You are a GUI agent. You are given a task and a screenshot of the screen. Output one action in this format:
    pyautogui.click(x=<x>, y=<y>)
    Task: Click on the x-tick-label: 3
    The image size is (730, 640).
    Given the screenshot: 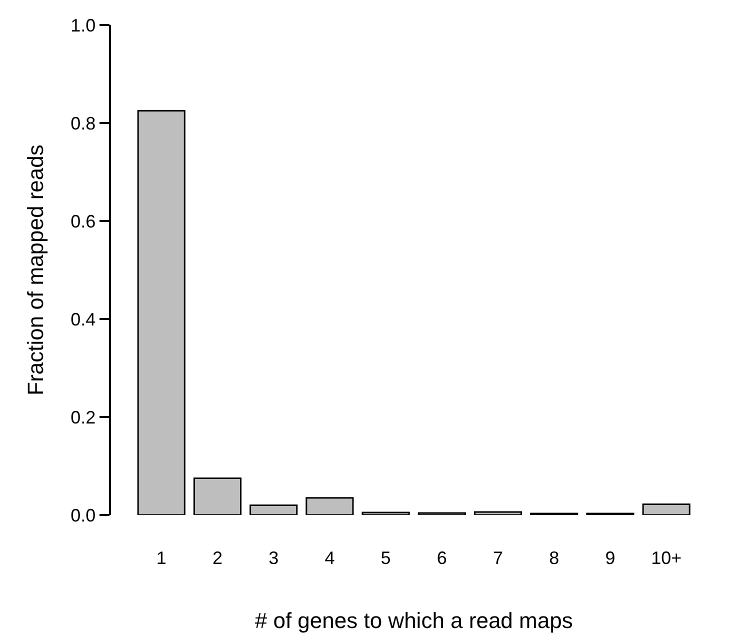 What is the action you would take?
    pyautogui.click(x=273, y=558)
    